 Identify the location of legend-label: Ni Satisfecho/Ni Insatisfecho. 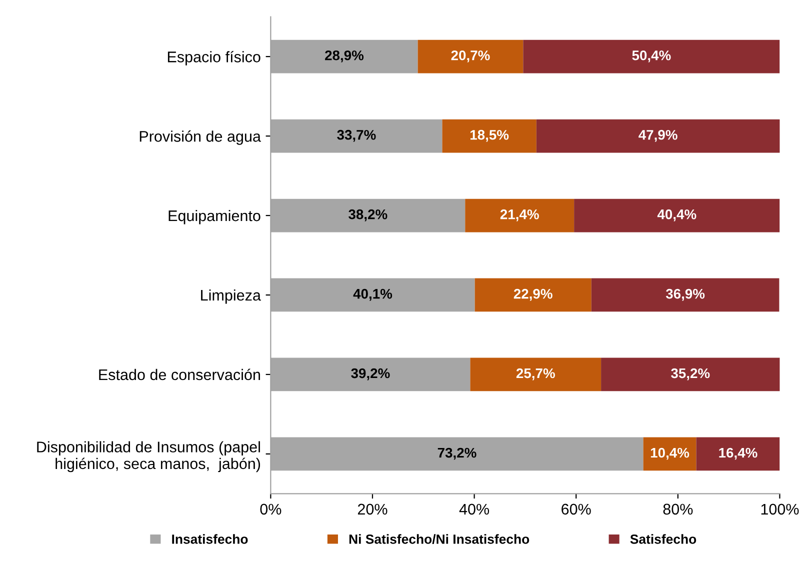
(439, 539).